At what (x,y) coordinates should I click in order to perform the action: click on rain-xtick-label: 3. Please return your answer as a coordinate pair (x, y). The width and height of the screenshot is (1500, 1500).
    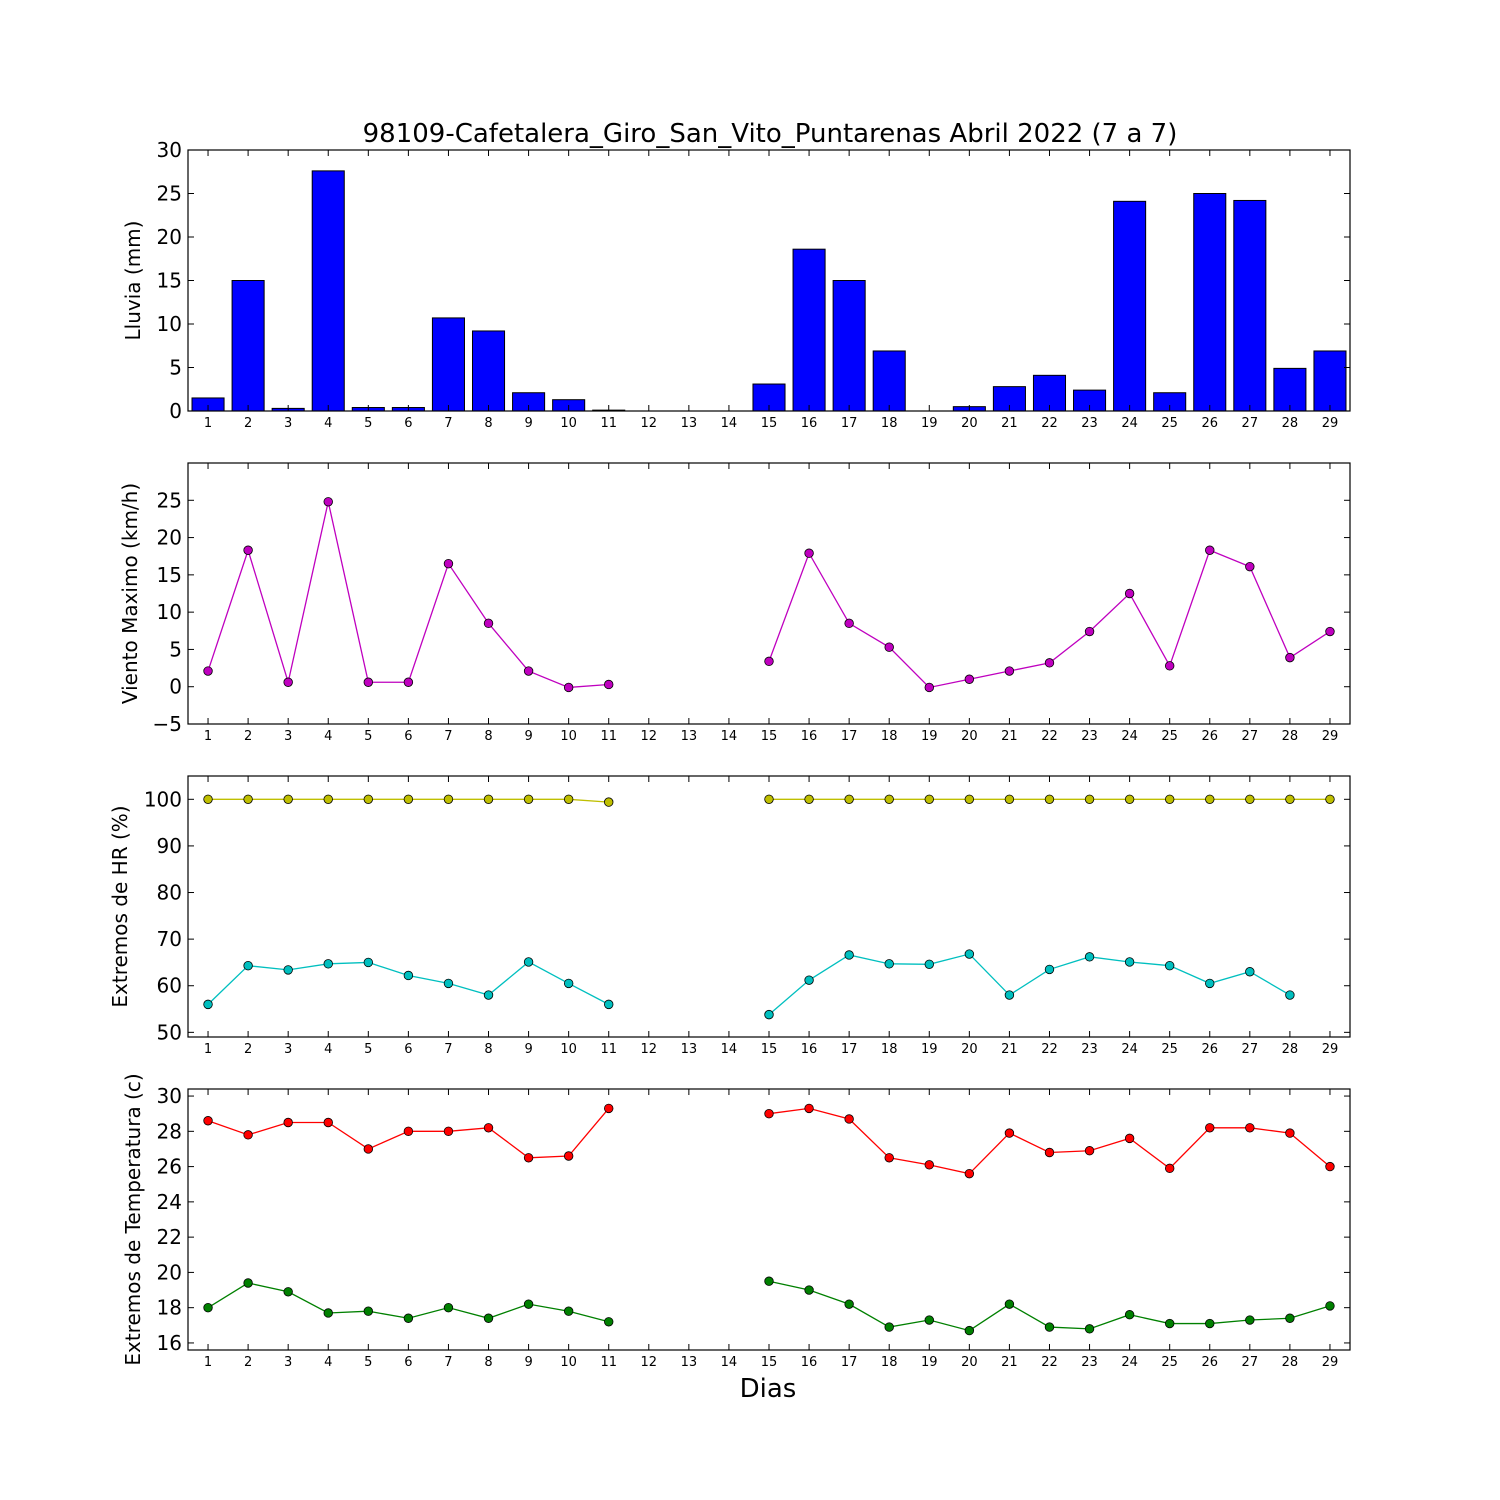
    Looking at the image, I should click on (288, 423).